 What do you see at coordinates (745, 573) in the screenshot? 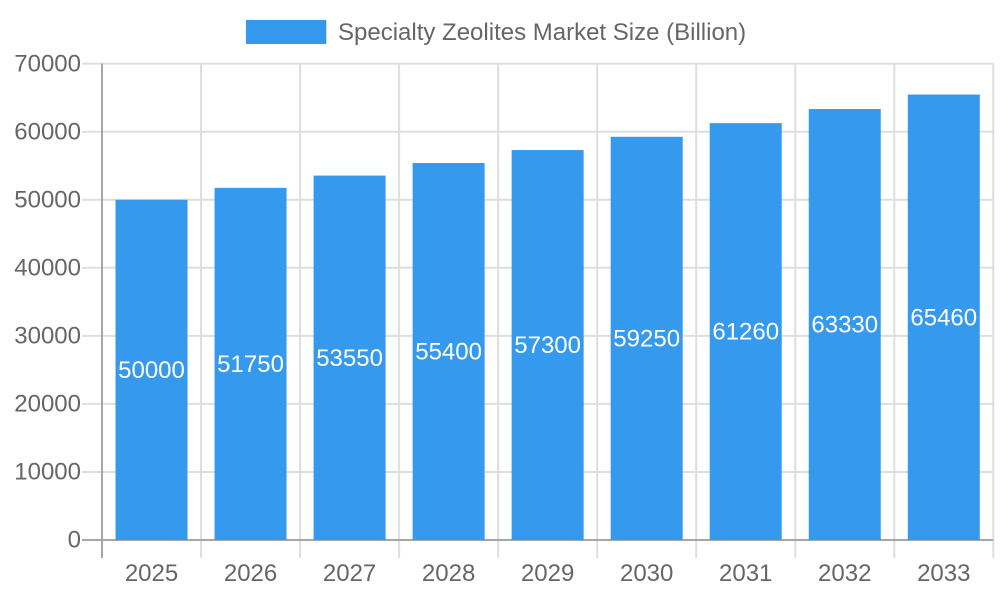
I see `svg-text: 2031` at bounding box center [745, 573].